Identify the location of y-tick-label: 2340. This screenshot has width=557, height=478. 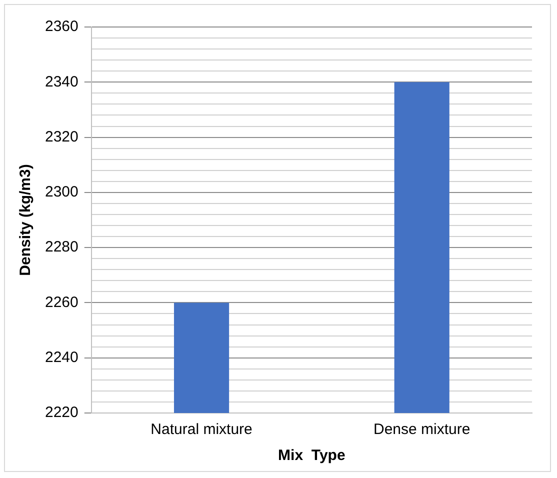
(61, 81).